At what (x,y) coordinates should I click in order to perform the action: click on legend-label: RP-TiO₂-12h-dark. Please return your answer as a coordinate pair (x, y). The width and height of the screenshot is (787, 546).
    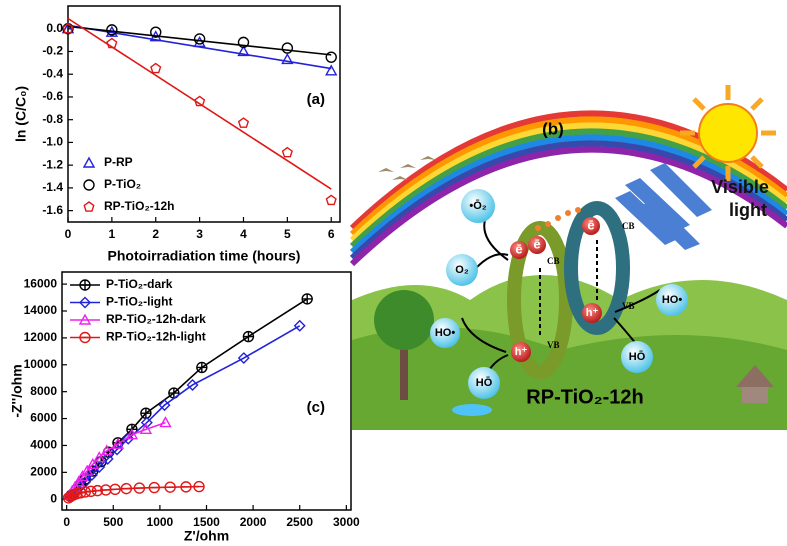
    Looking at the image, I should click on (156, 319).